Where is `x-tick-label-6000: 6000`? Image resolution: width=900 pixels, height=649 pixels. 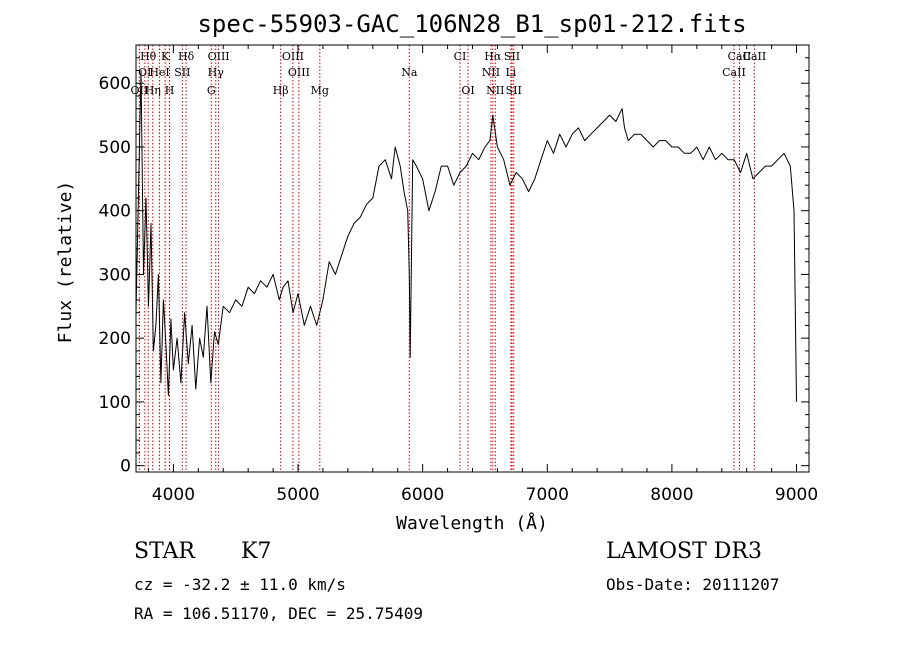
x-tick-label-6000: 6000 is located at coordinates (422, 495).